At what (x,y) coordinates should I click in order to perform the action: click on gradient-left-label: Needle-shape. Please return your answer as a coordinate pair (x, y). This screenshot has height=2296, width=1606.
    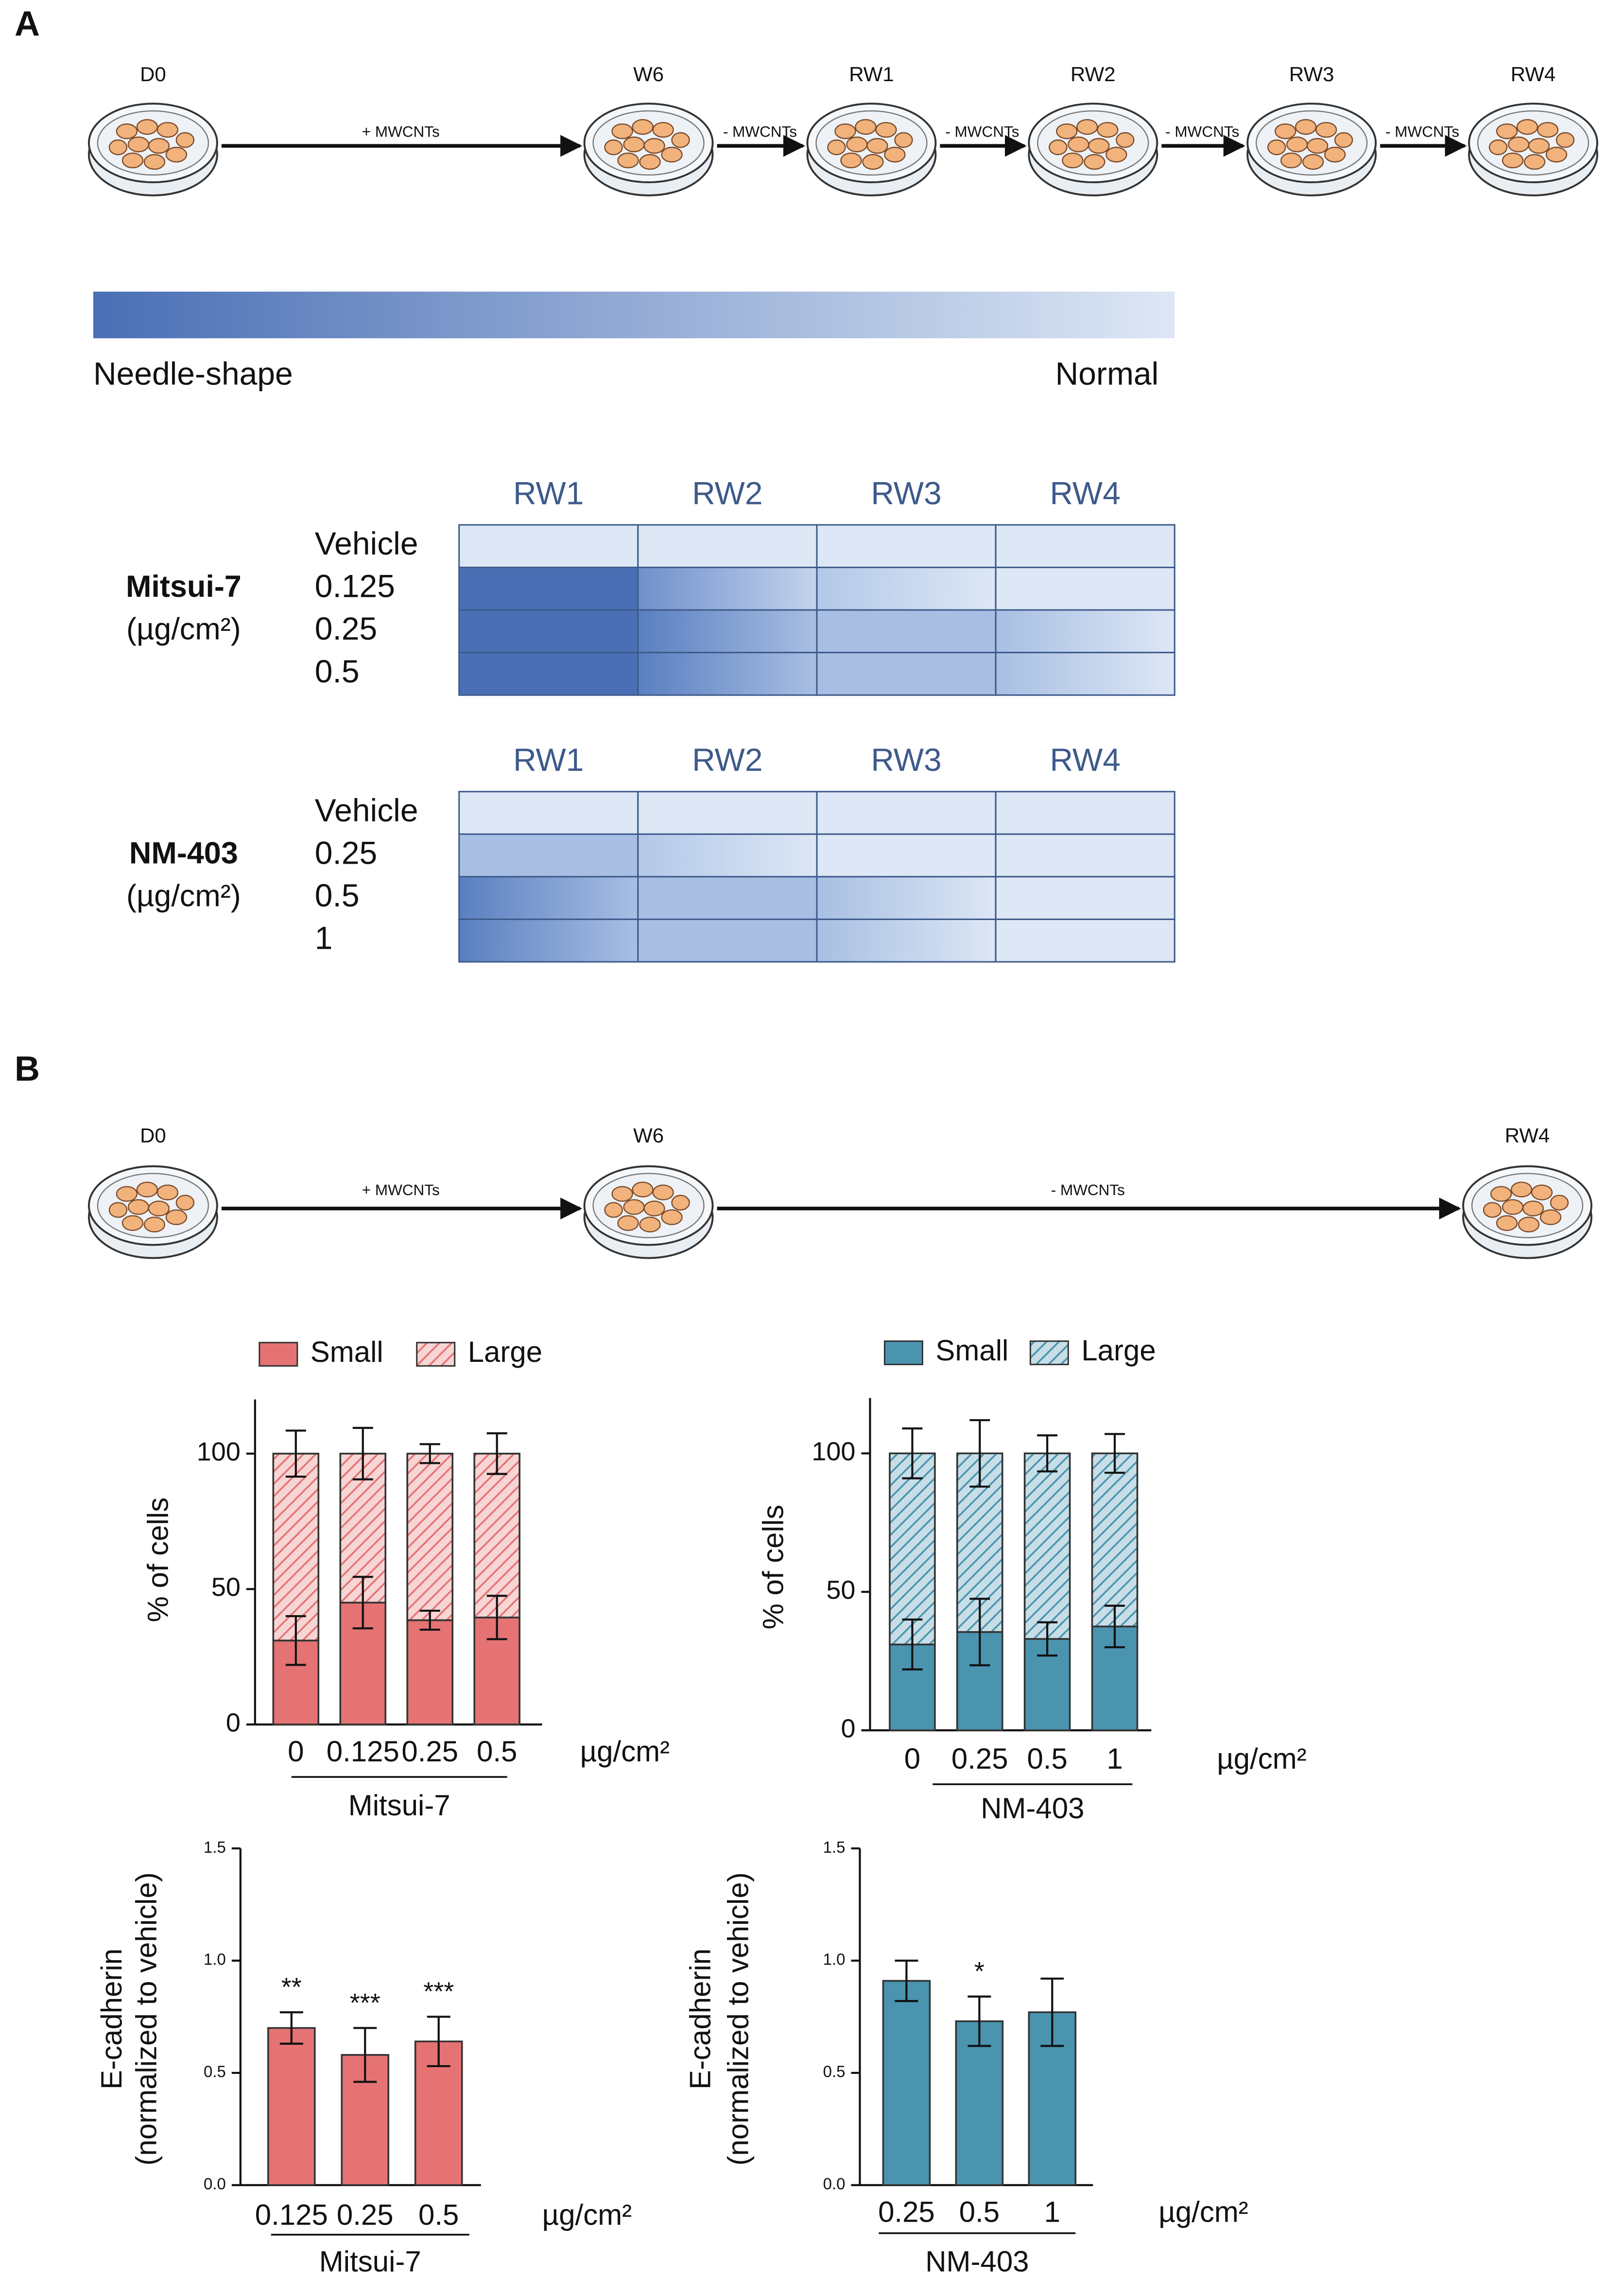
    Looking at the image, I should click on (193, 373).